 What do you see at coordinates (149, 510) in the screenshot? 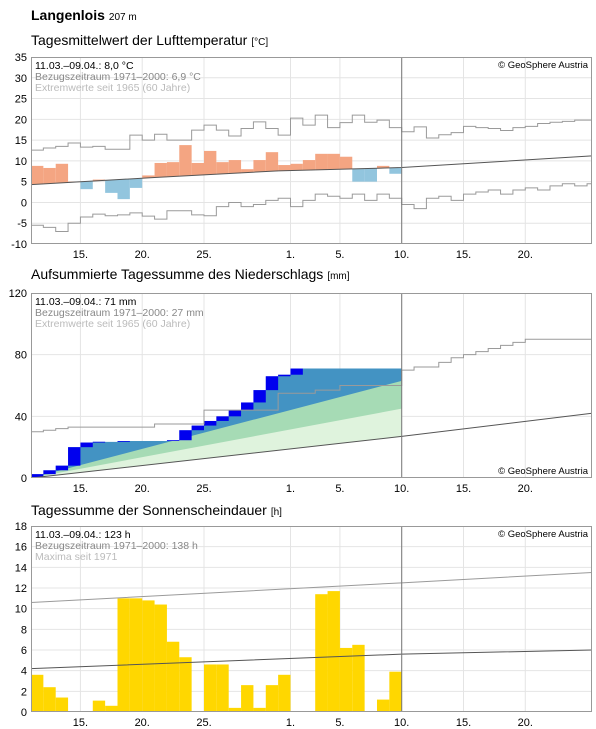
I see `title-text: Tagessumme der Sonnenscheindauer` at bounding box center [149, 510].